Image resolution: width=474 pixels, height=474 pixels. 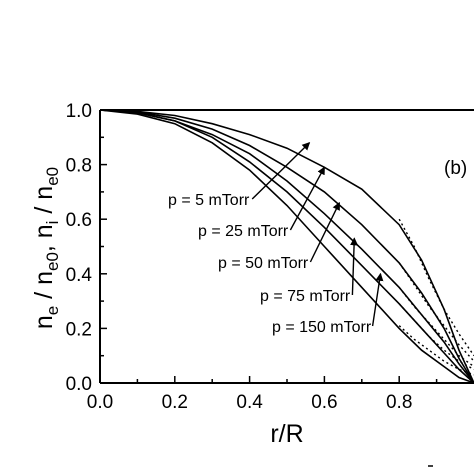 What do you see at coordinates (286, 434) in the screenshot?
I see `x-axis-title: r/R` at bounding box center [286, 434].